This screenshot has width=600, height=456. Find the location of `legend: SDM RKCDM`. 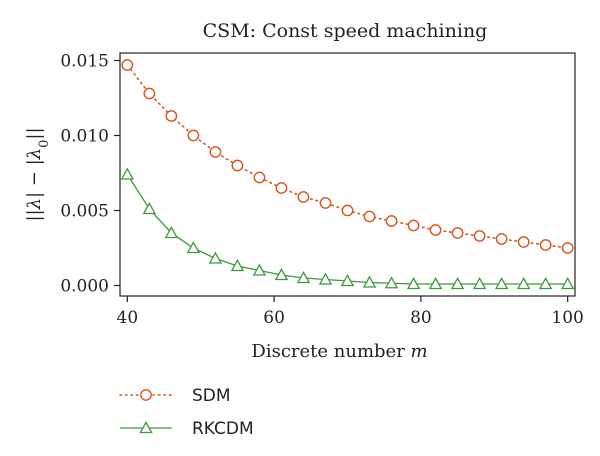

legend: SDM RKCDM is located at coordinates (186, 412).